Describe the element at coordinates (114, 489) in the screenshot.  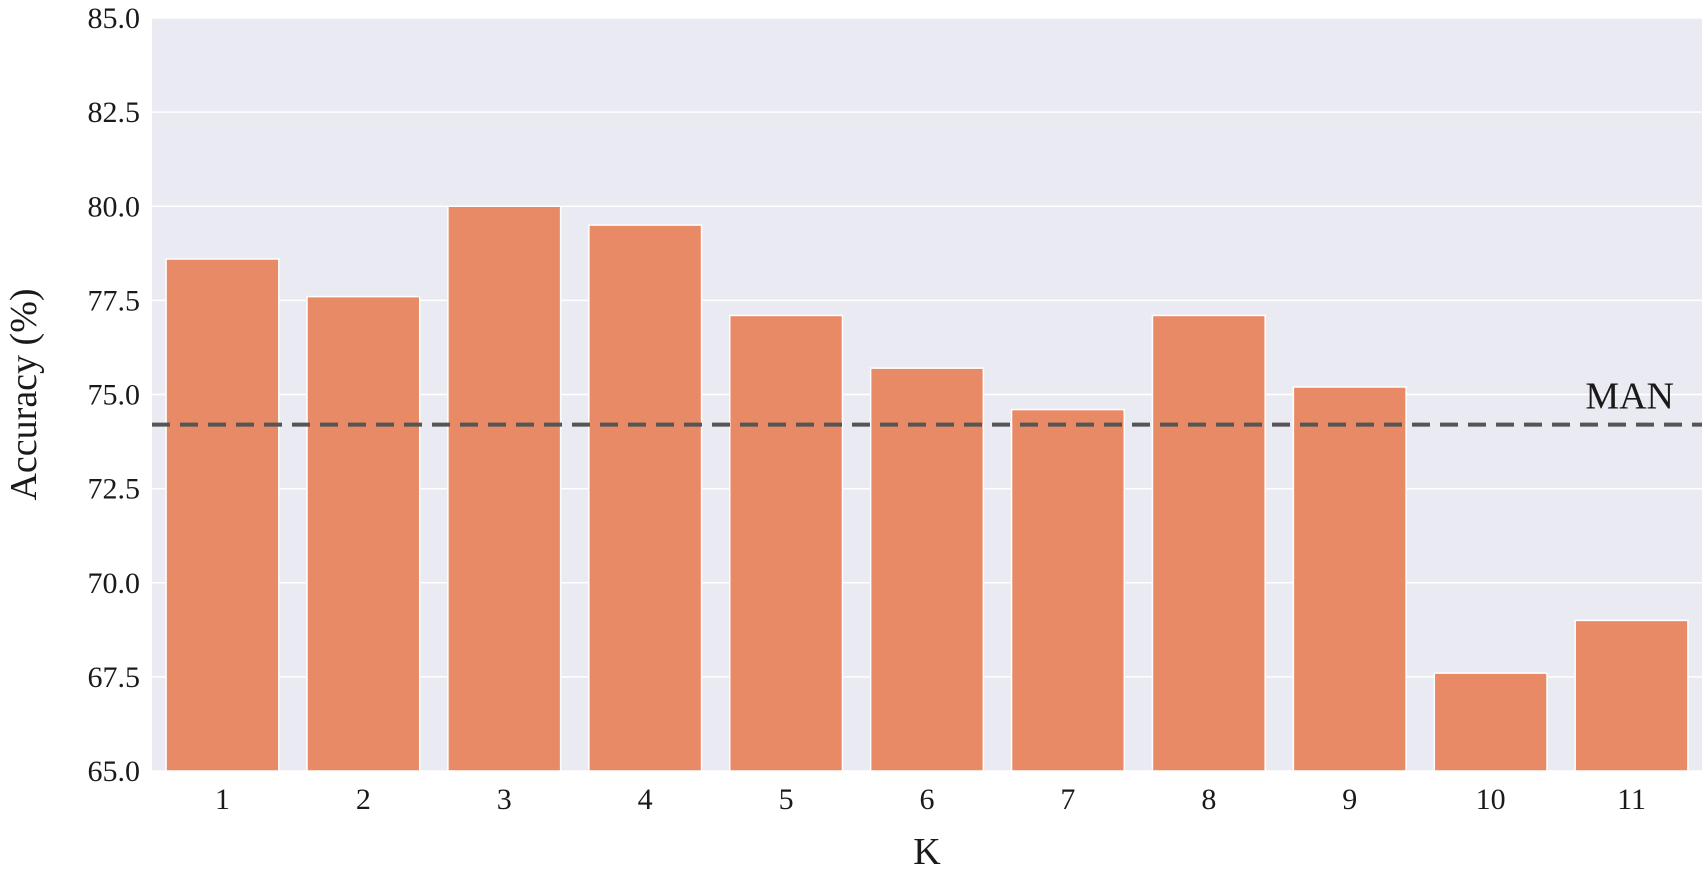
I see `y-tick-label: 72.5` at that location.